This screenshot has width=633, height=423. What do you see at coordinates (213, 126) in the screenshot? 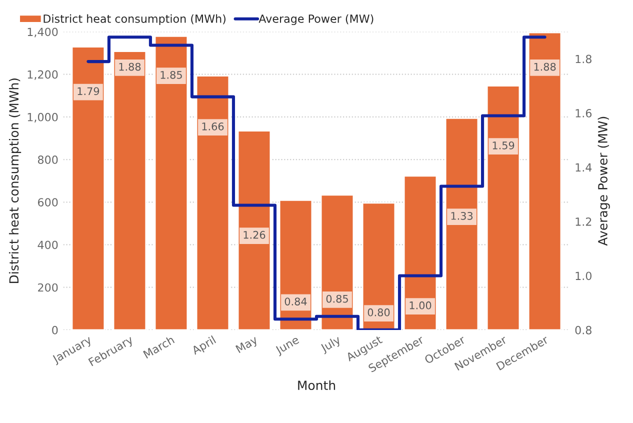
I see `data-label: 1.66` at bounding box center [213, 126].